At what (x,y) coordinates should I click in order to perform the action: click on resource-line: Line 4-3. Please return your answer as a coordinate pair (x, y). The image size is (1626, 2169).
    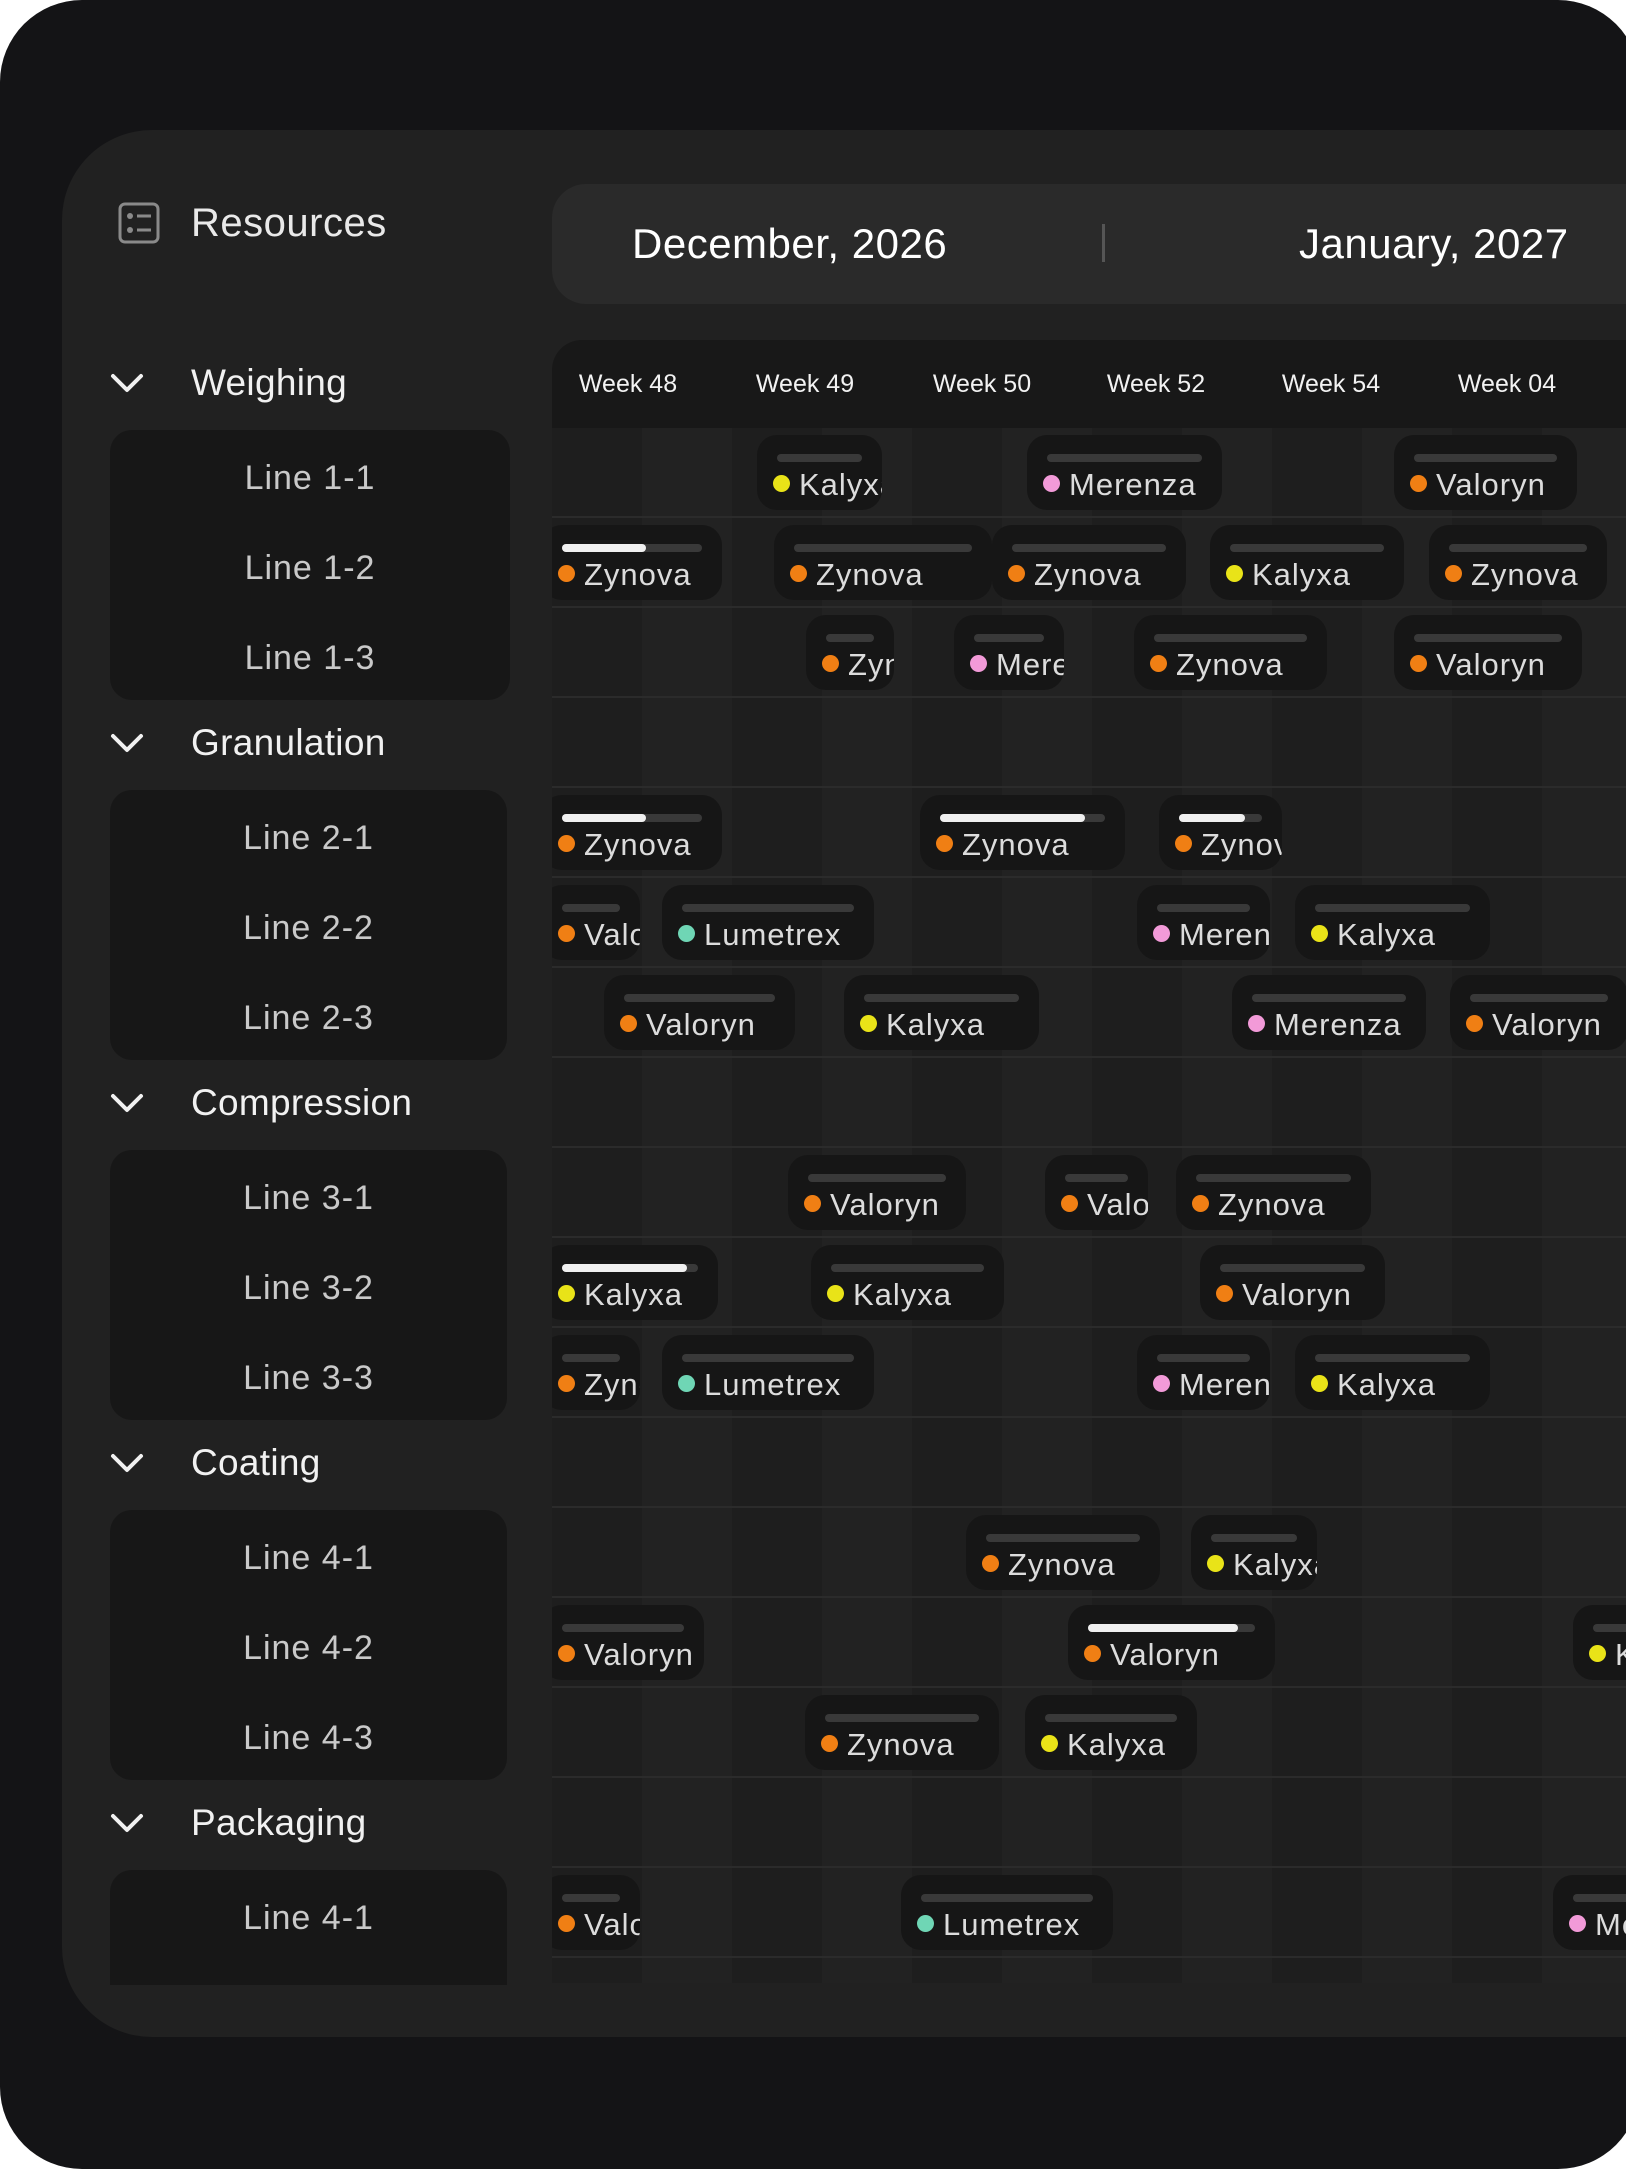
    Looking at the image, I should click on (308, 1738).